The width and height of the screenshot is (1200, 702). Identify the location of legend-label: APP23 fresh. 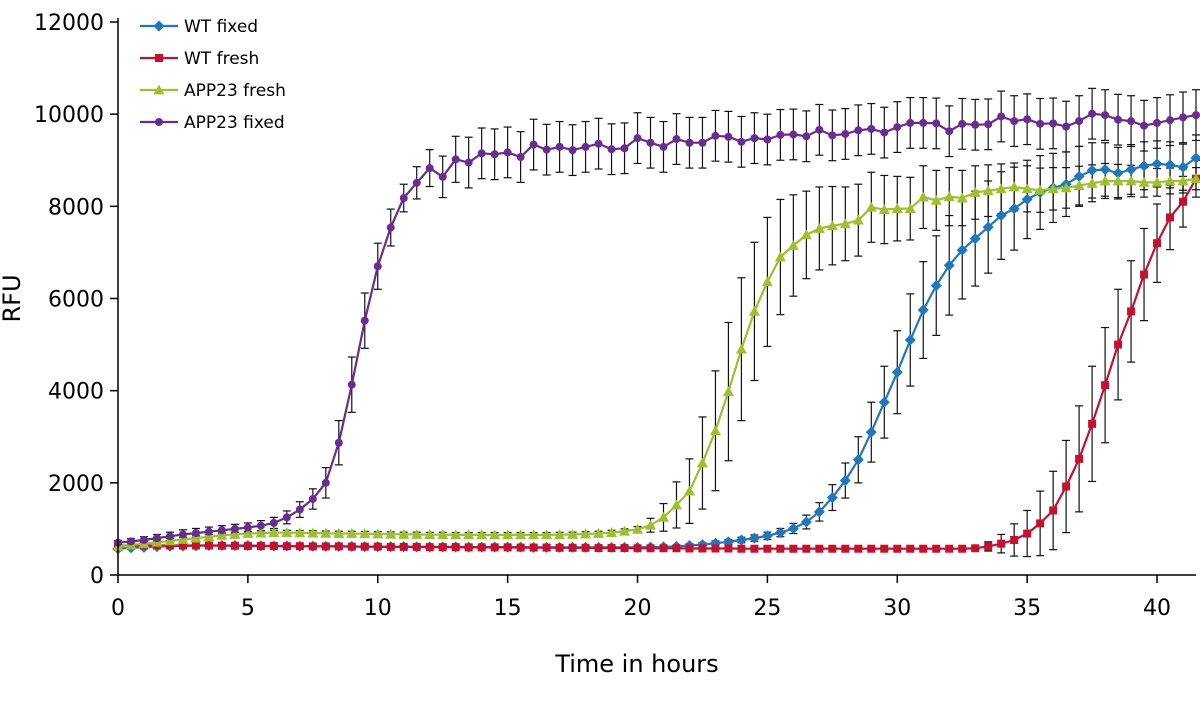
(235, 91).